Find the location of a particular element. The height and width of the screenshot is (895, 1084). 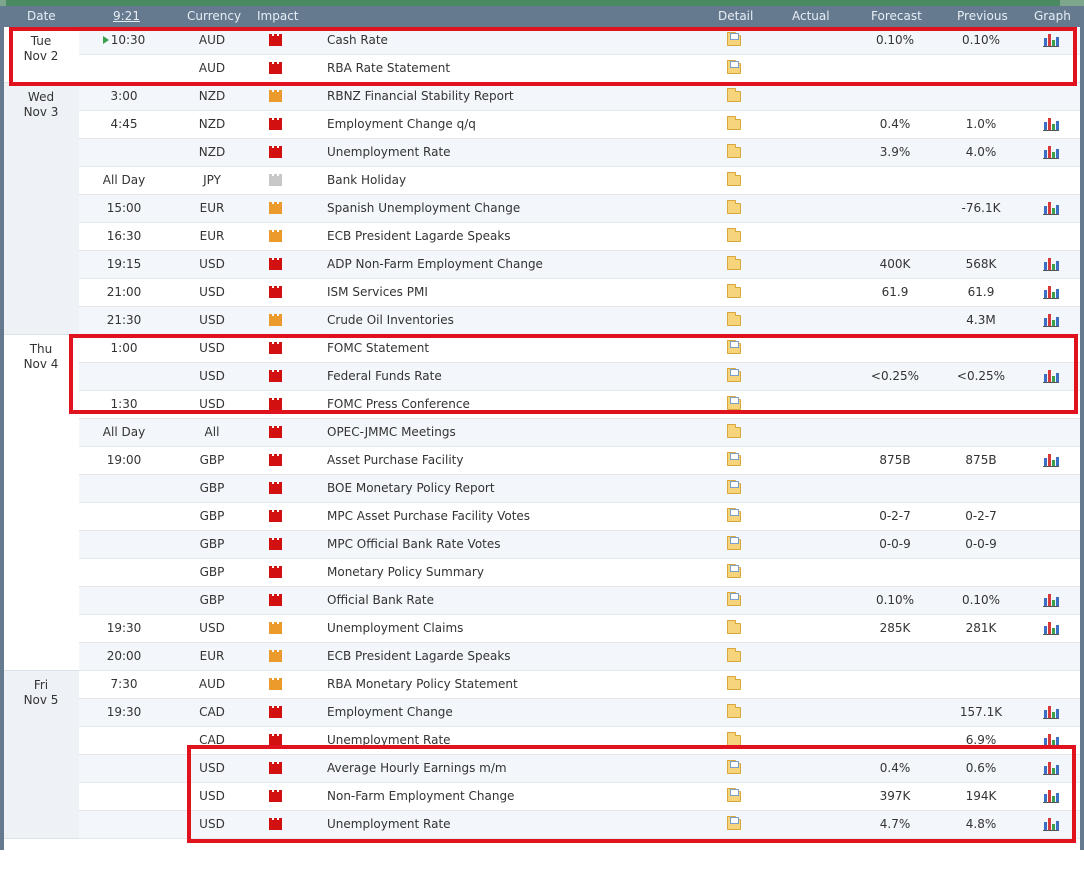

header-forecast: Forecast is located at coordinates (896, 16).